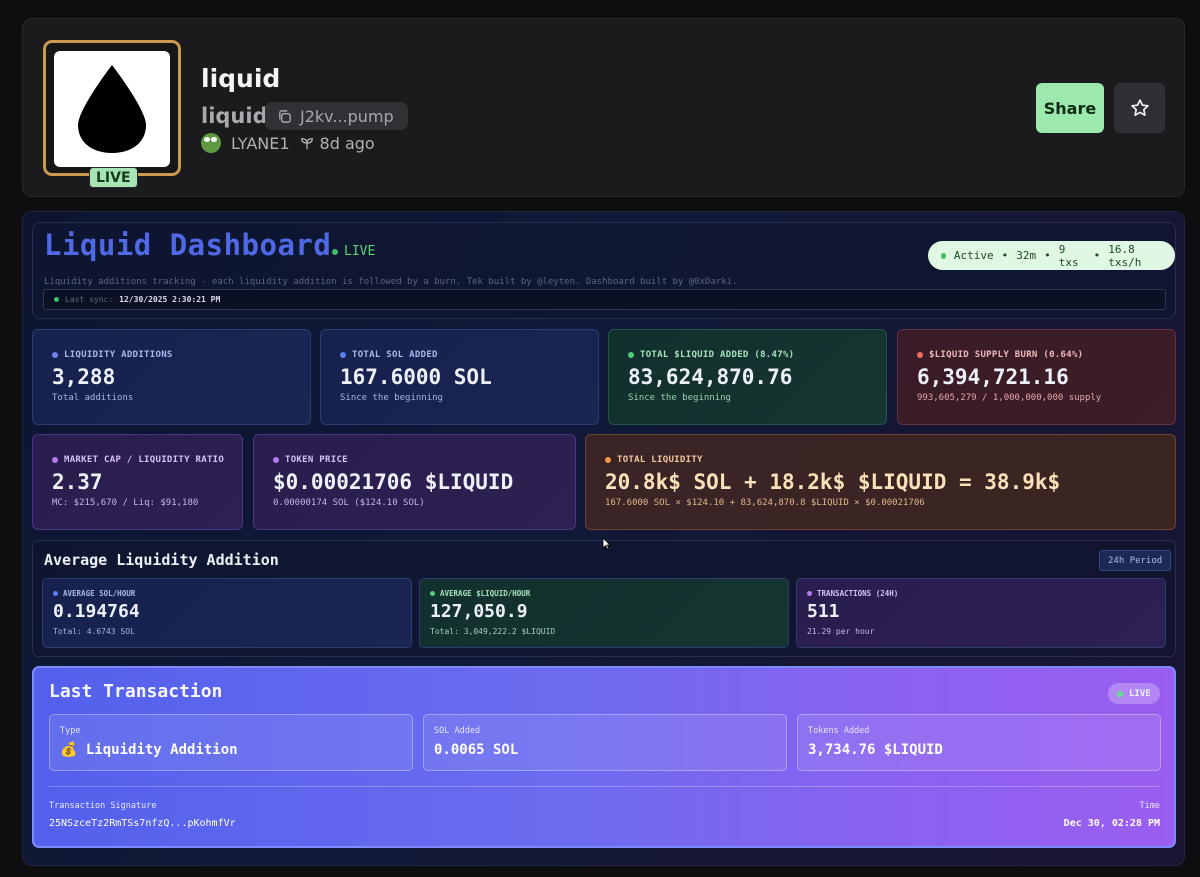 The image size is (1200, 877). Describe the element at coordinates (306, 143) in the screenshot. I see `sprout-icon` at that location.